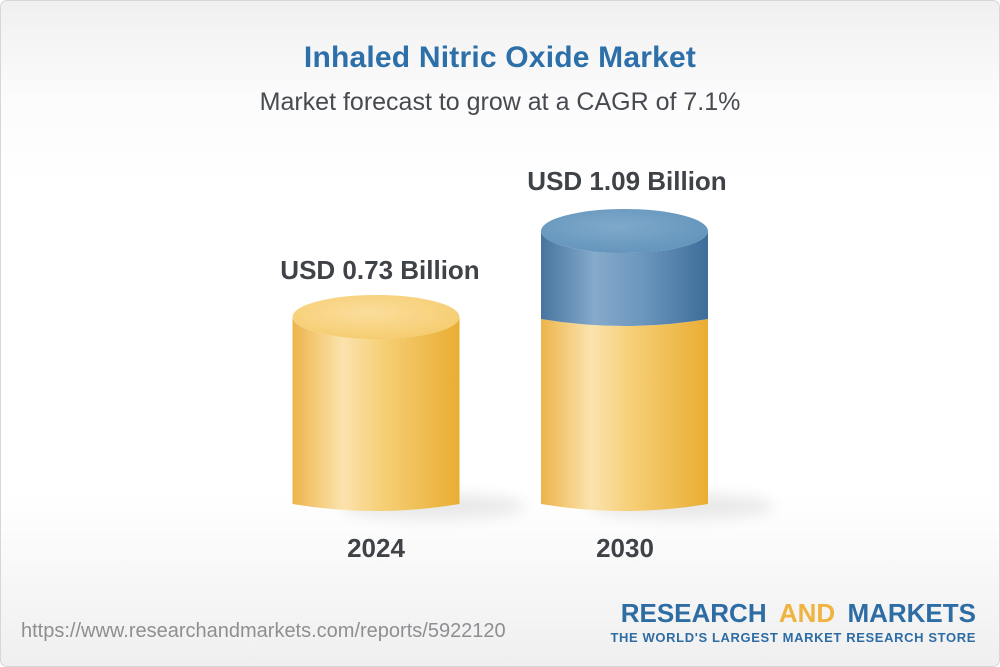 The image size is (1000, 667). Describe the element at coordinates (624, 278) in the screenshot. I see `bar-2030-growth-segment` at that location.